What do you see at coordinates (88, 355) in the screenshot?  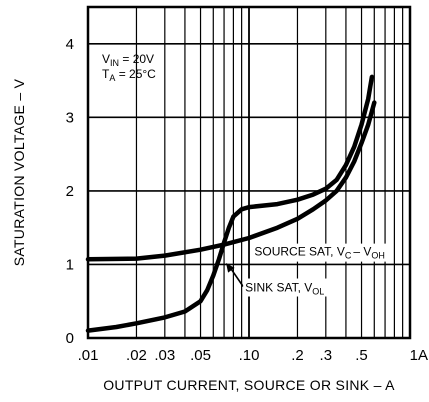 I see `x-tick-label: .01` at bounding box center [88, 355].